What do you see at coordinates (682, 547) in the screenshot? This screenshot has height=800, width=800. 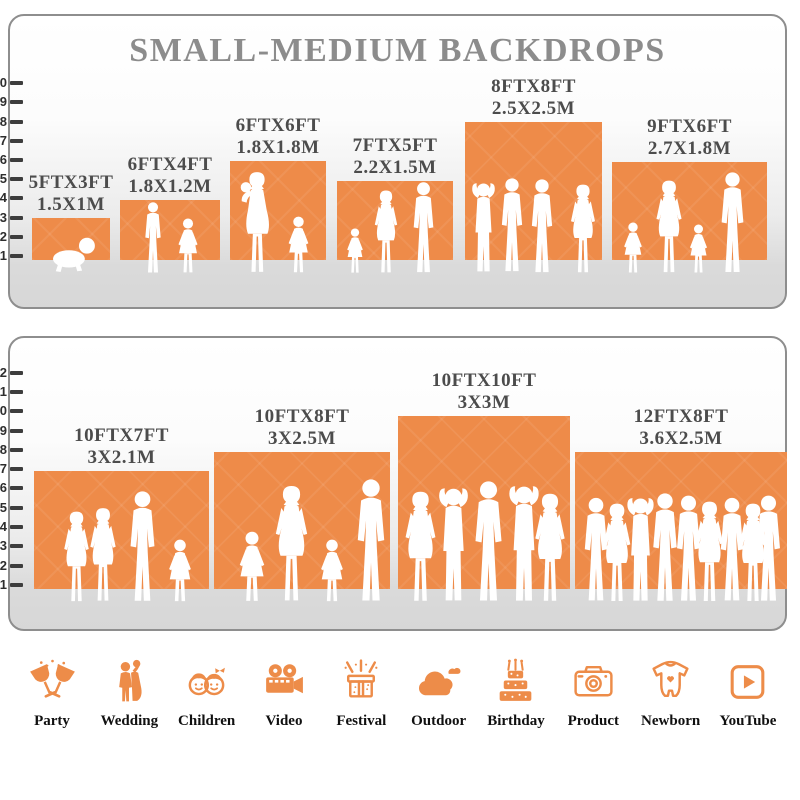 I see `people-silhouette-crowd` at bounding box center [682, 547].